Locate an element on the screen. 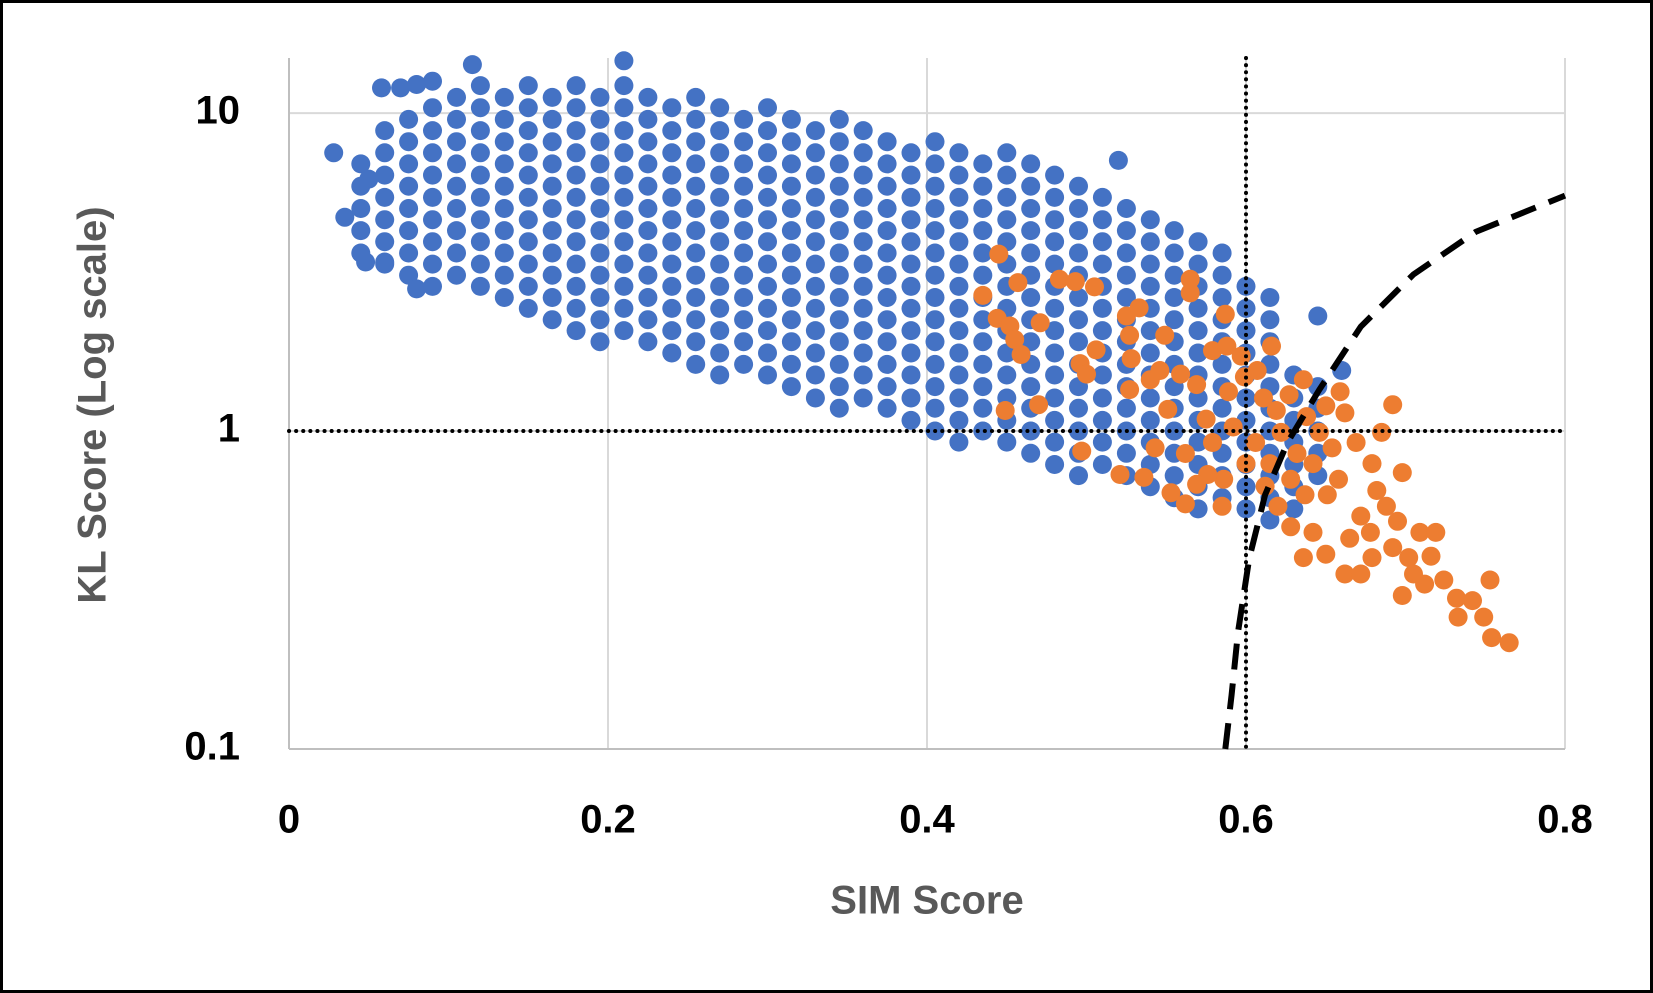  x-tick-label: 0.8 is located at coordinates (1565, 820).